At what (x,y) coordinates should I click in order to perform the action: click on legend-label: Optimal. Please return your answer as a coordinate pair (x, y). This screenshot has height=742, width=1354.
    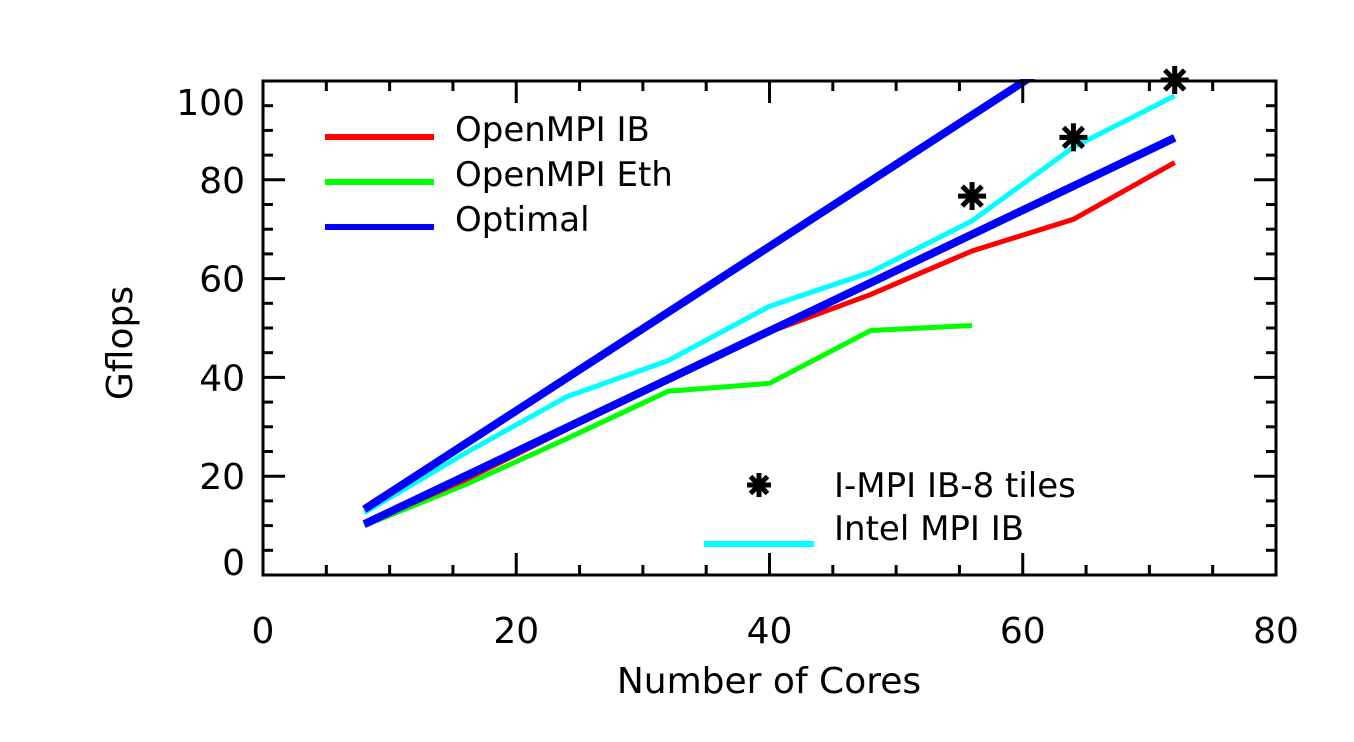
    Looking at the image, I should click on (522, 220).